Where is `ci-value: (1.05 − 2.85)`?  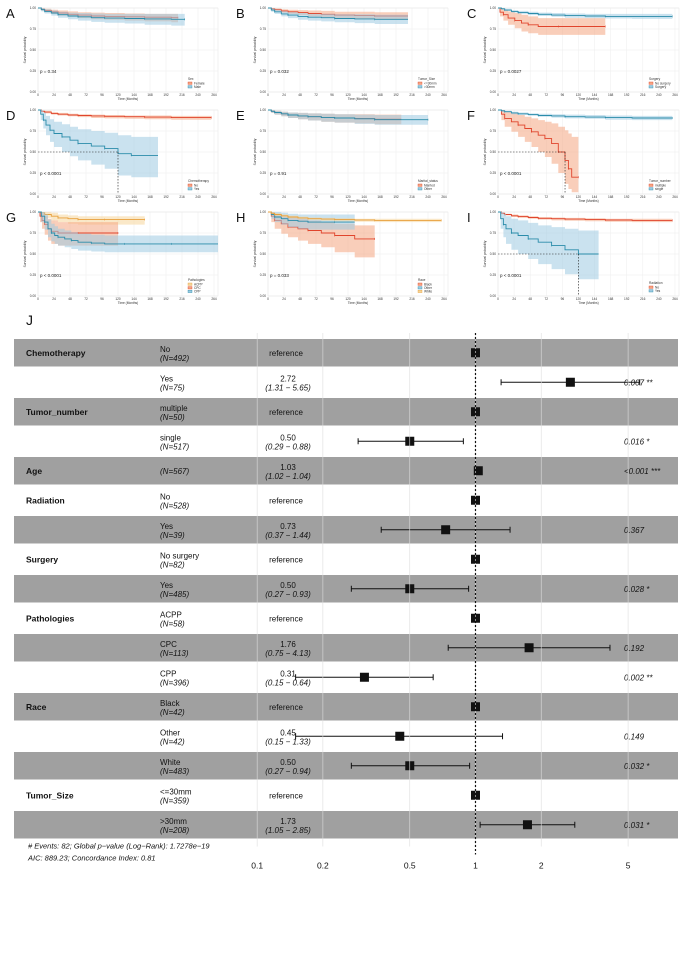 ci-value: (1.05 − 2.85) is located at coordinates (288, 830).